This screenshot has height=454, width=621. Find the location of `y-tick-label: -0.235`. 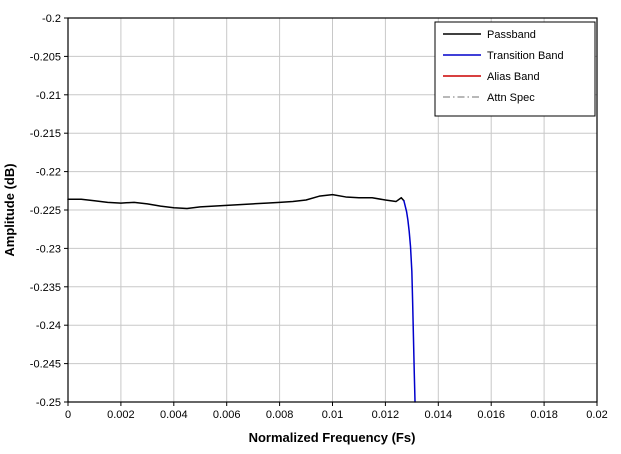

y-tick-label: -0.235 is located at coordinates (45, 288).